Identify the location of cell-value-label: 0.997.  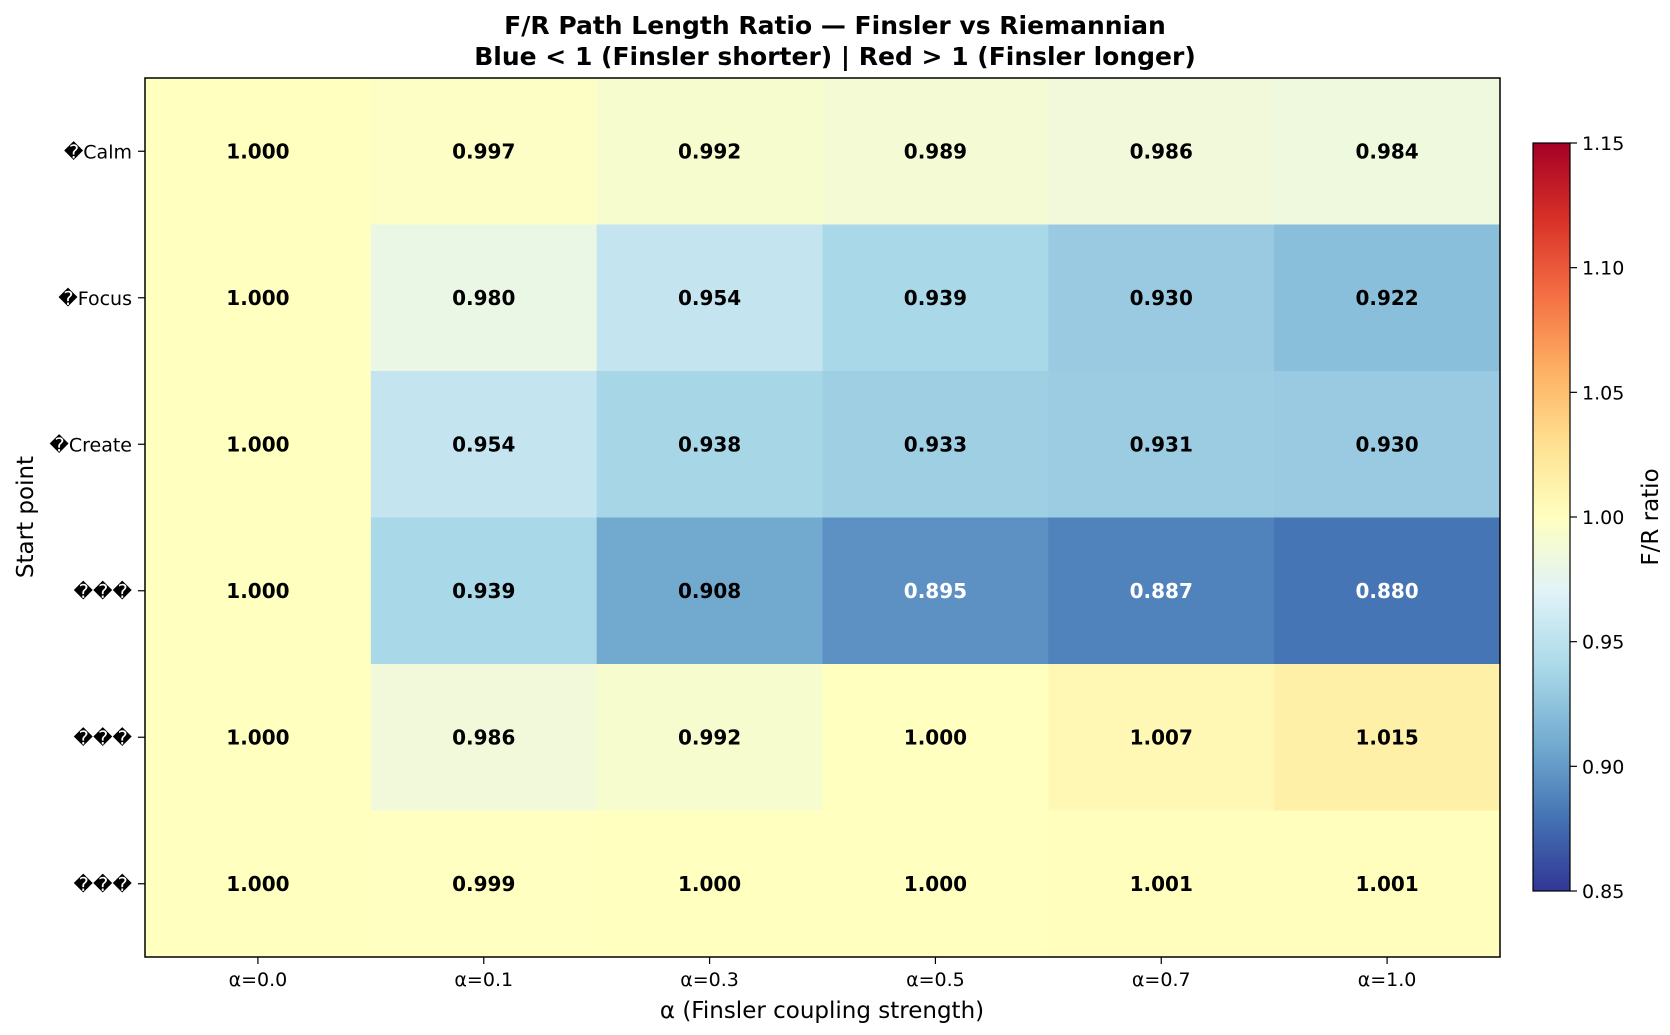
(483, 151).